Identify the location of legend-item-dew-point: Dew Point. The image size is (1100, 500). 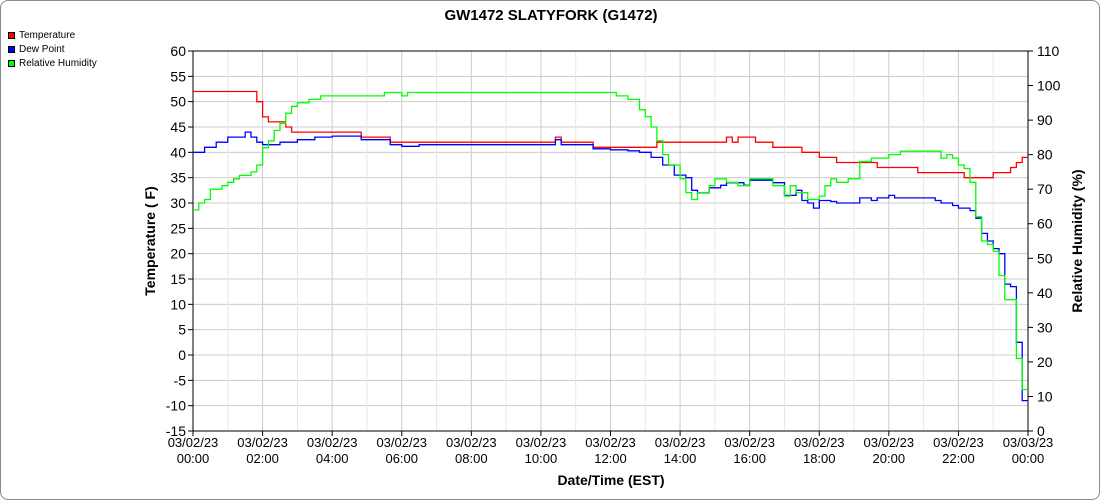
(52, 49).